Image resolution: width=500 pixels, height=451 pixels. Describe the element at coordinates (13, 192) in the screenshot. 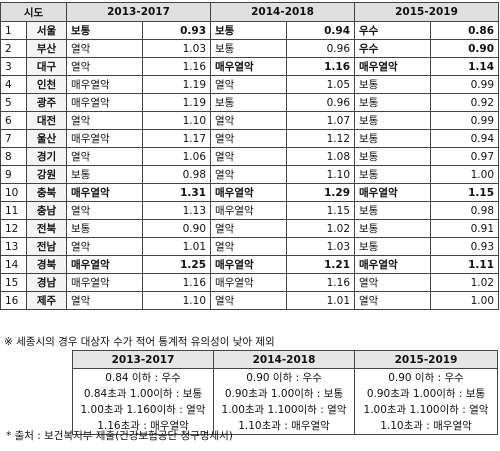

I see `row-number: 10` at that location.